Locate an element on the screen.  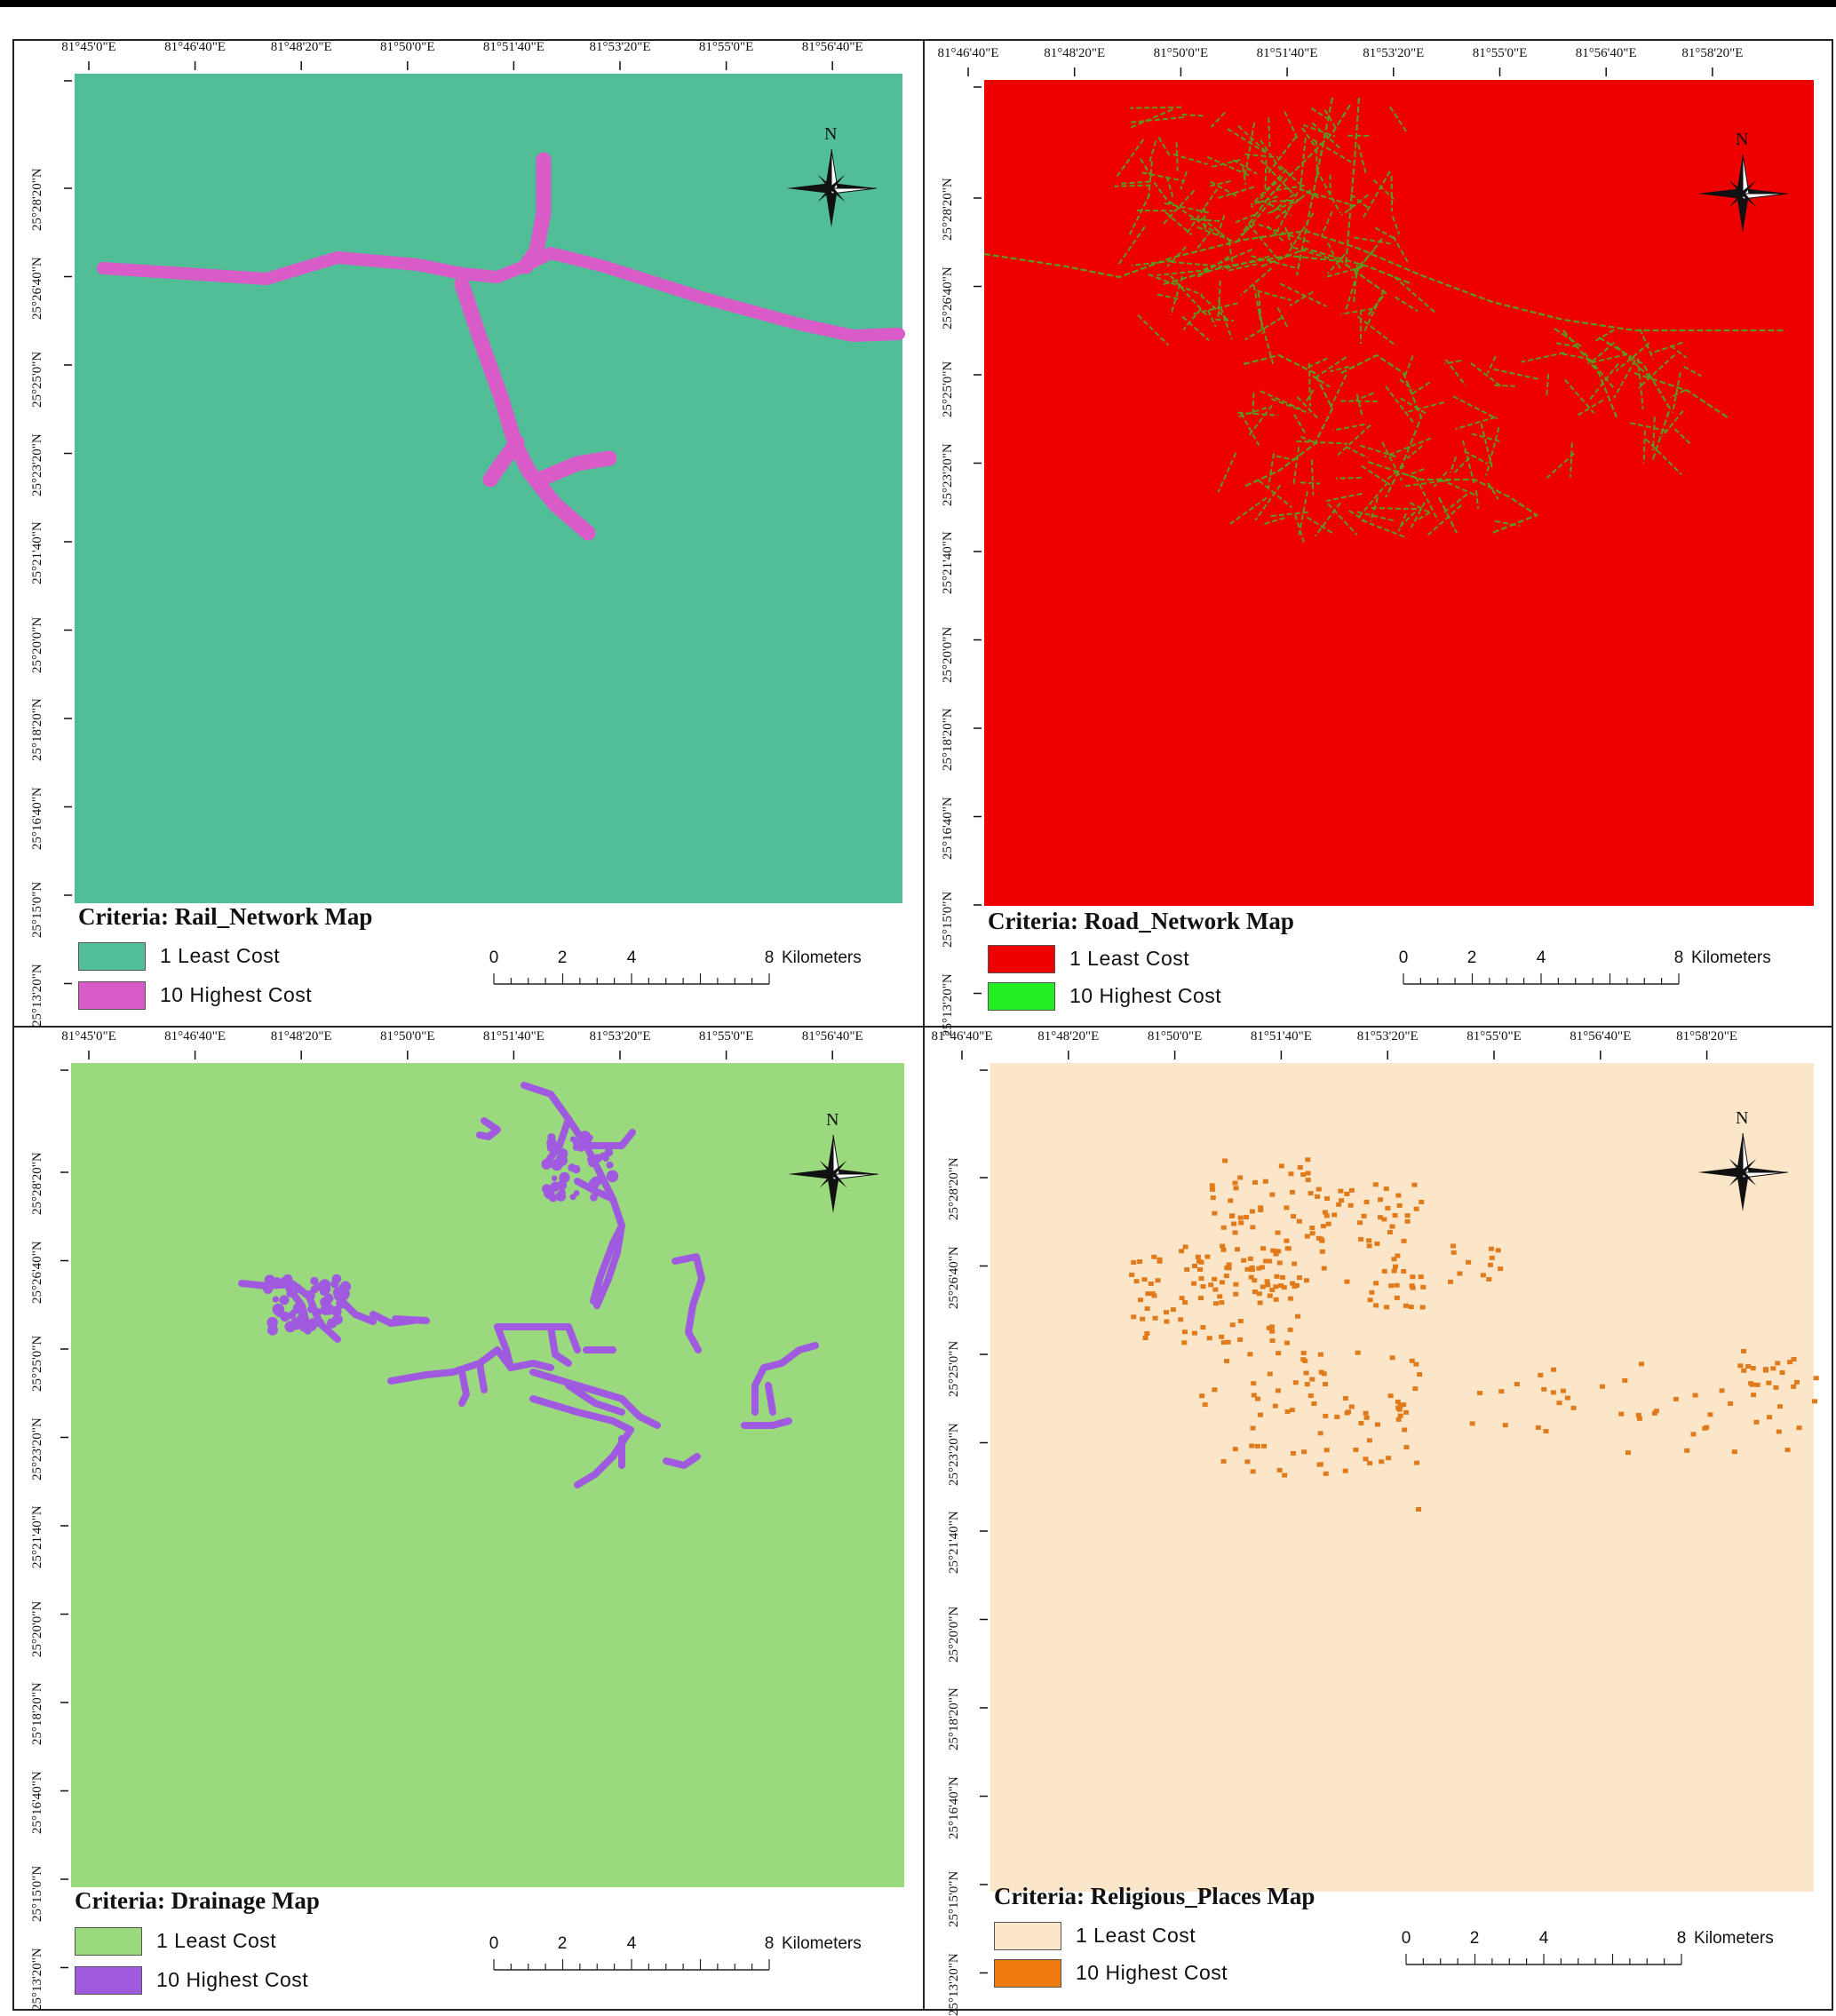
map-title: Criteria: Road_Network Map is located at coordinates (1141, 921).